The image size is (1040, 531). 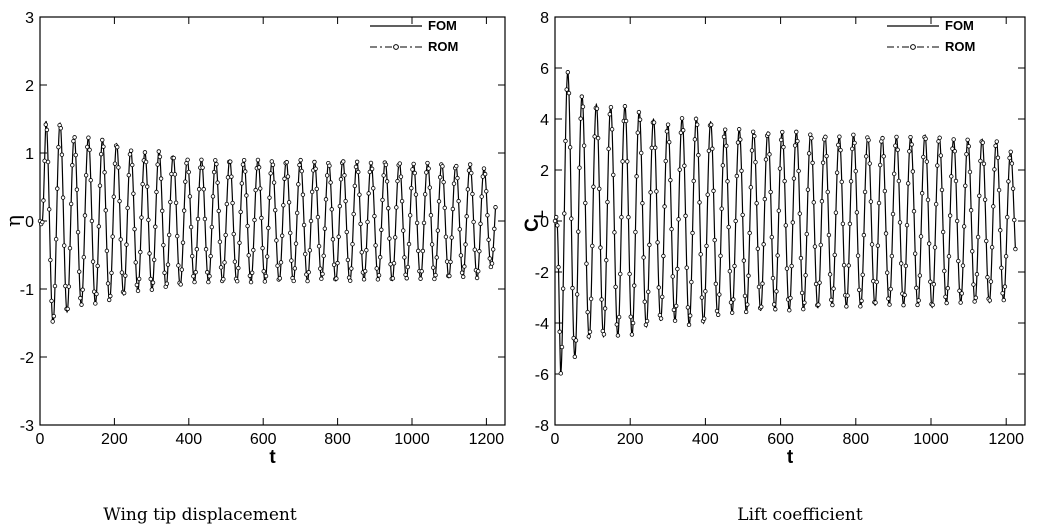 I want to click on y-tick-label: 3, so click(x=29, y=18).